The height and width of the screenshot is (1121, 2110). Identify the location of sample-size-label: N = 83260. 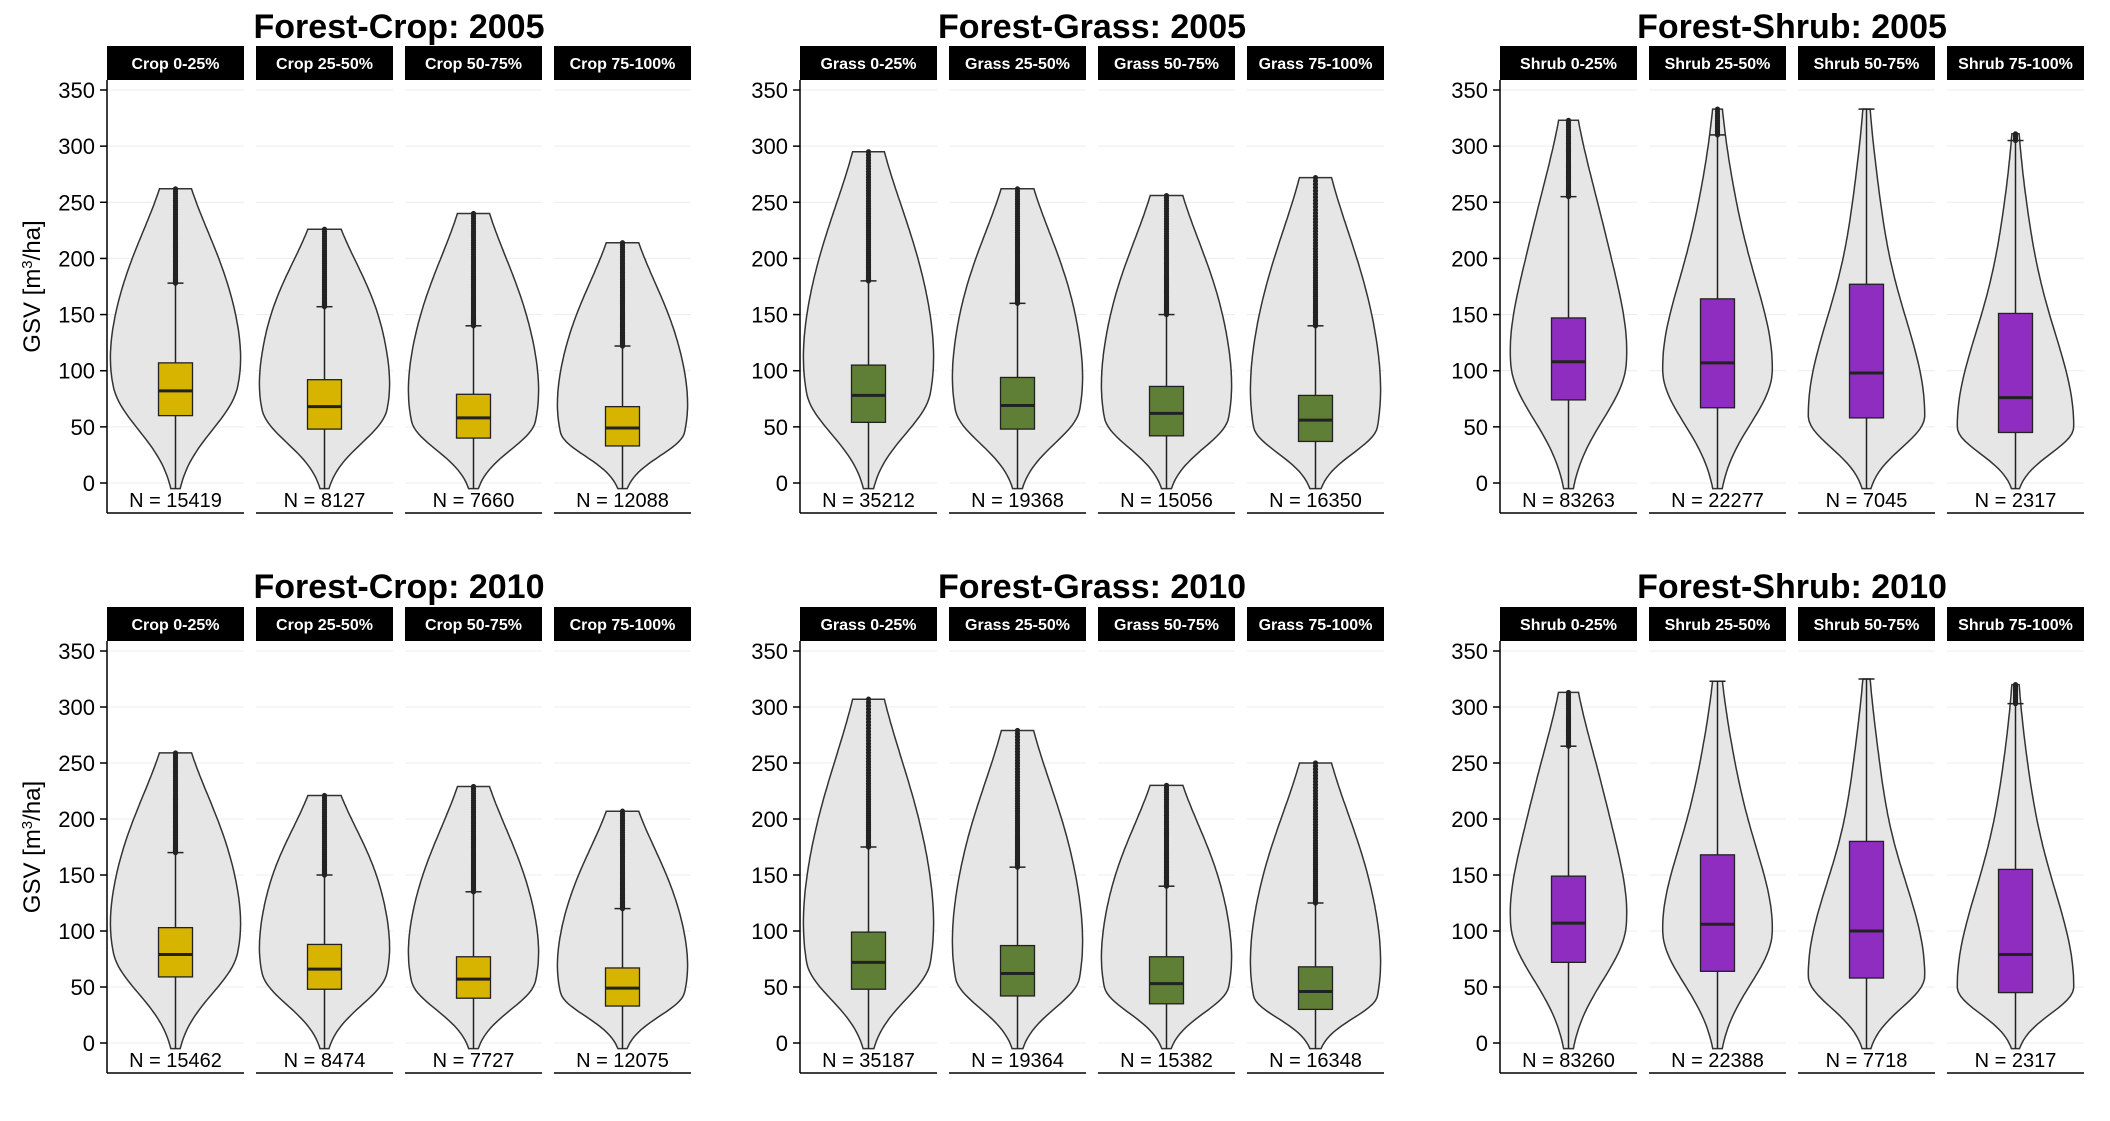
(1568, 1061).